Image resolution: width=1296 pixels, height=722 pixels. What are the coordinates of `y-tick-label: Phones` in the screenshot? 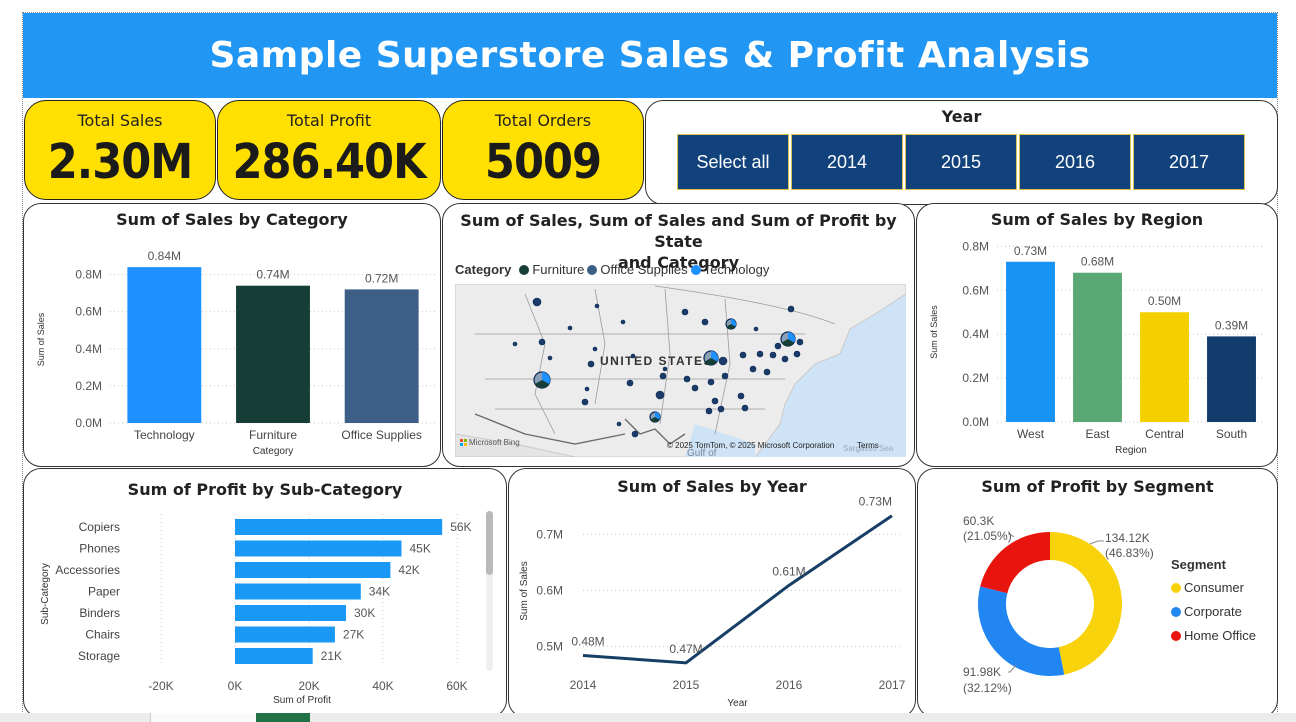 It's located at (99, 549).